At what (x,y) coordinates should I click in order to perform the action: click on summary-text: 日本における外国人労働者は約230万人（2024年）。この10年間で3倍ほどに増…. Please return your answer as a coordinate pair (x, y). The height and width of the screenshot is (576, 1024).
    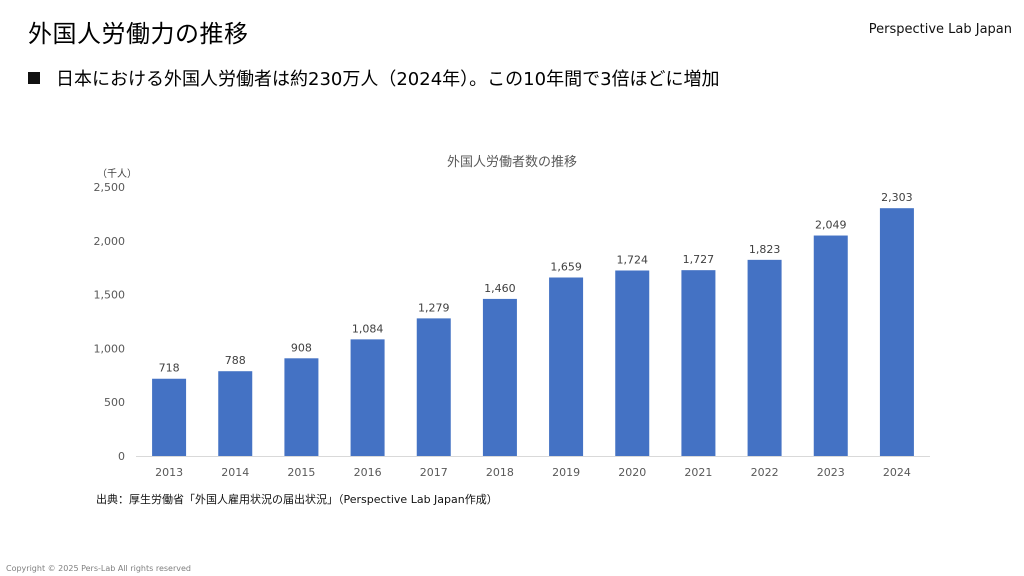
    Looking at the image, I should click on (388, 79).